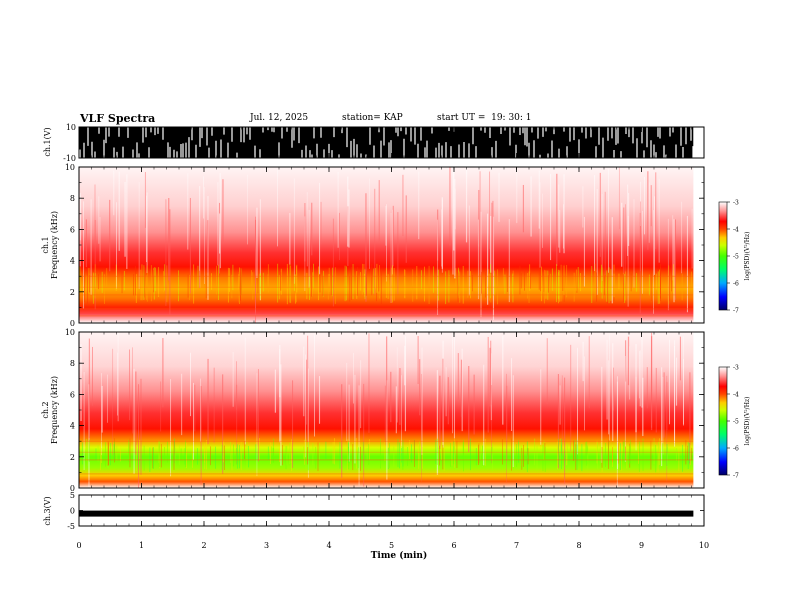 Image resolution: width=792 pixels, height=612 pixels. Describe the element at coordinates (484, 118) in the screenshot. I see `start-time-label: start UT = 19: 30: 1` at that location.